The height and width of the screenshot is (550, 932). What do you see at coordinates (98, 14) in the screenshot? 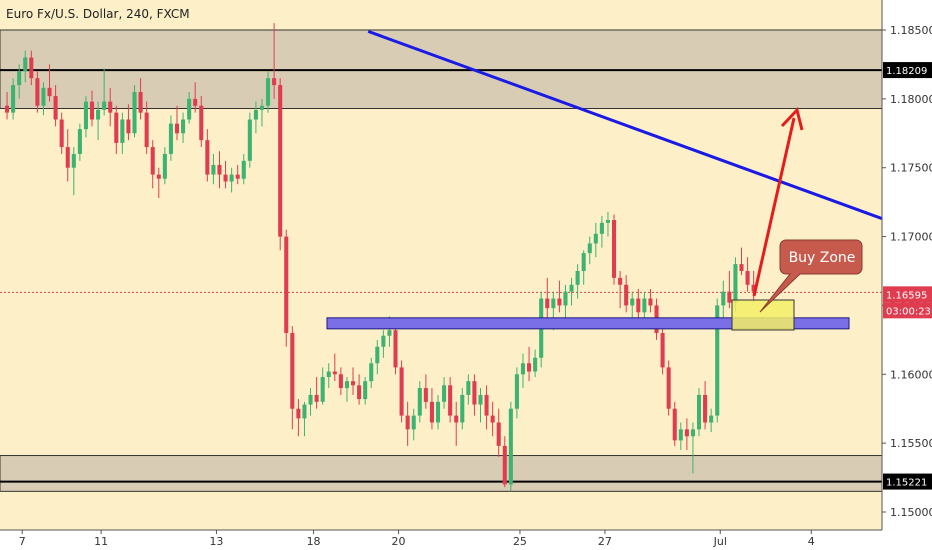
I see `chart-title: Euro Fx/U.S. Dollar, 240, FXCM` at bounding box center [98, 14].